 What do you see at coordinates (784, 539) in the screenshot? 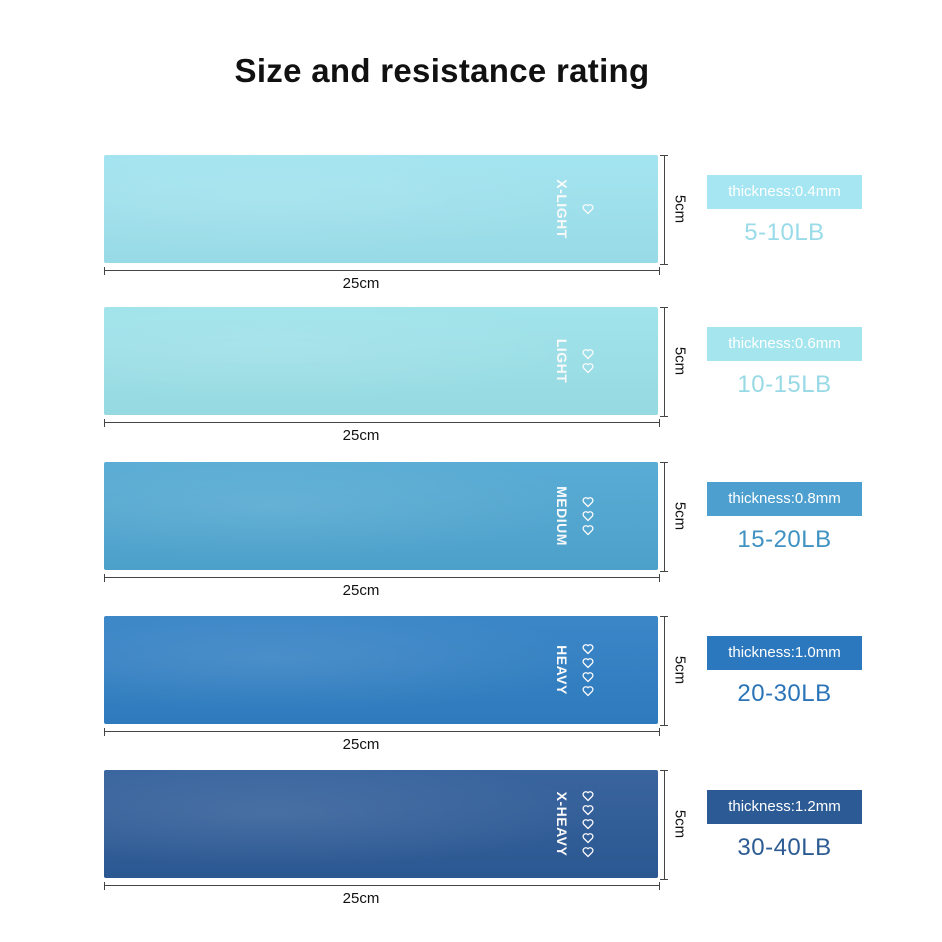
I see `resistance-value: 15-20LB` at bounding box center [784, 539].